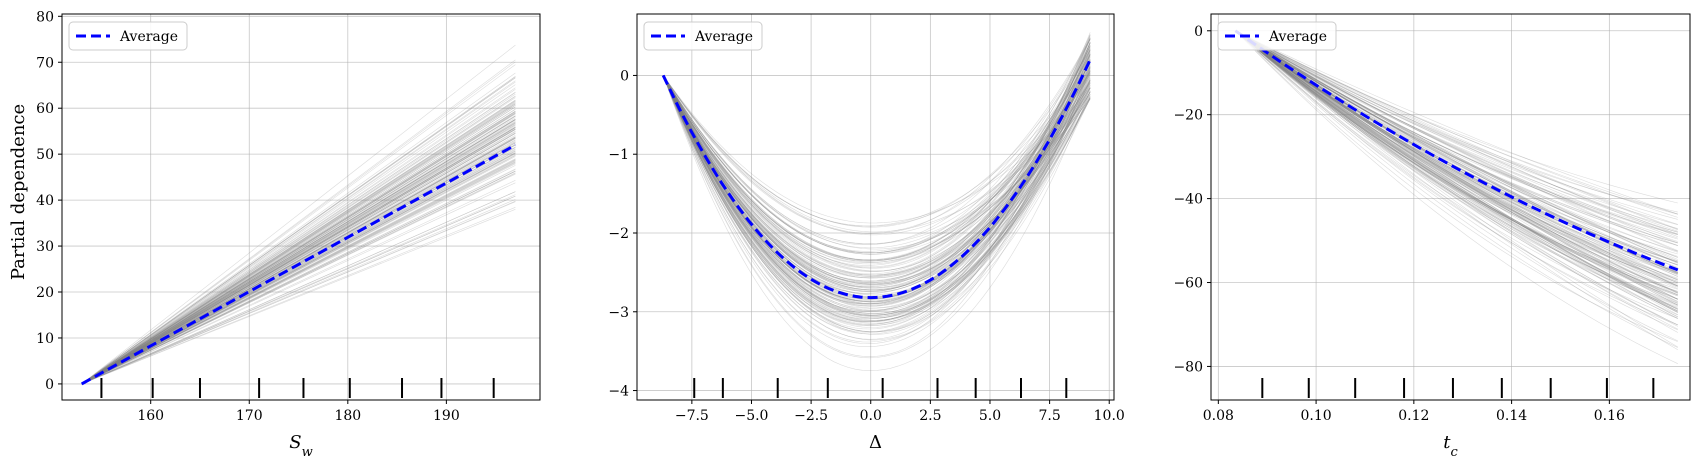  I want to click on x-tick-label: 170, so click(249, 416).